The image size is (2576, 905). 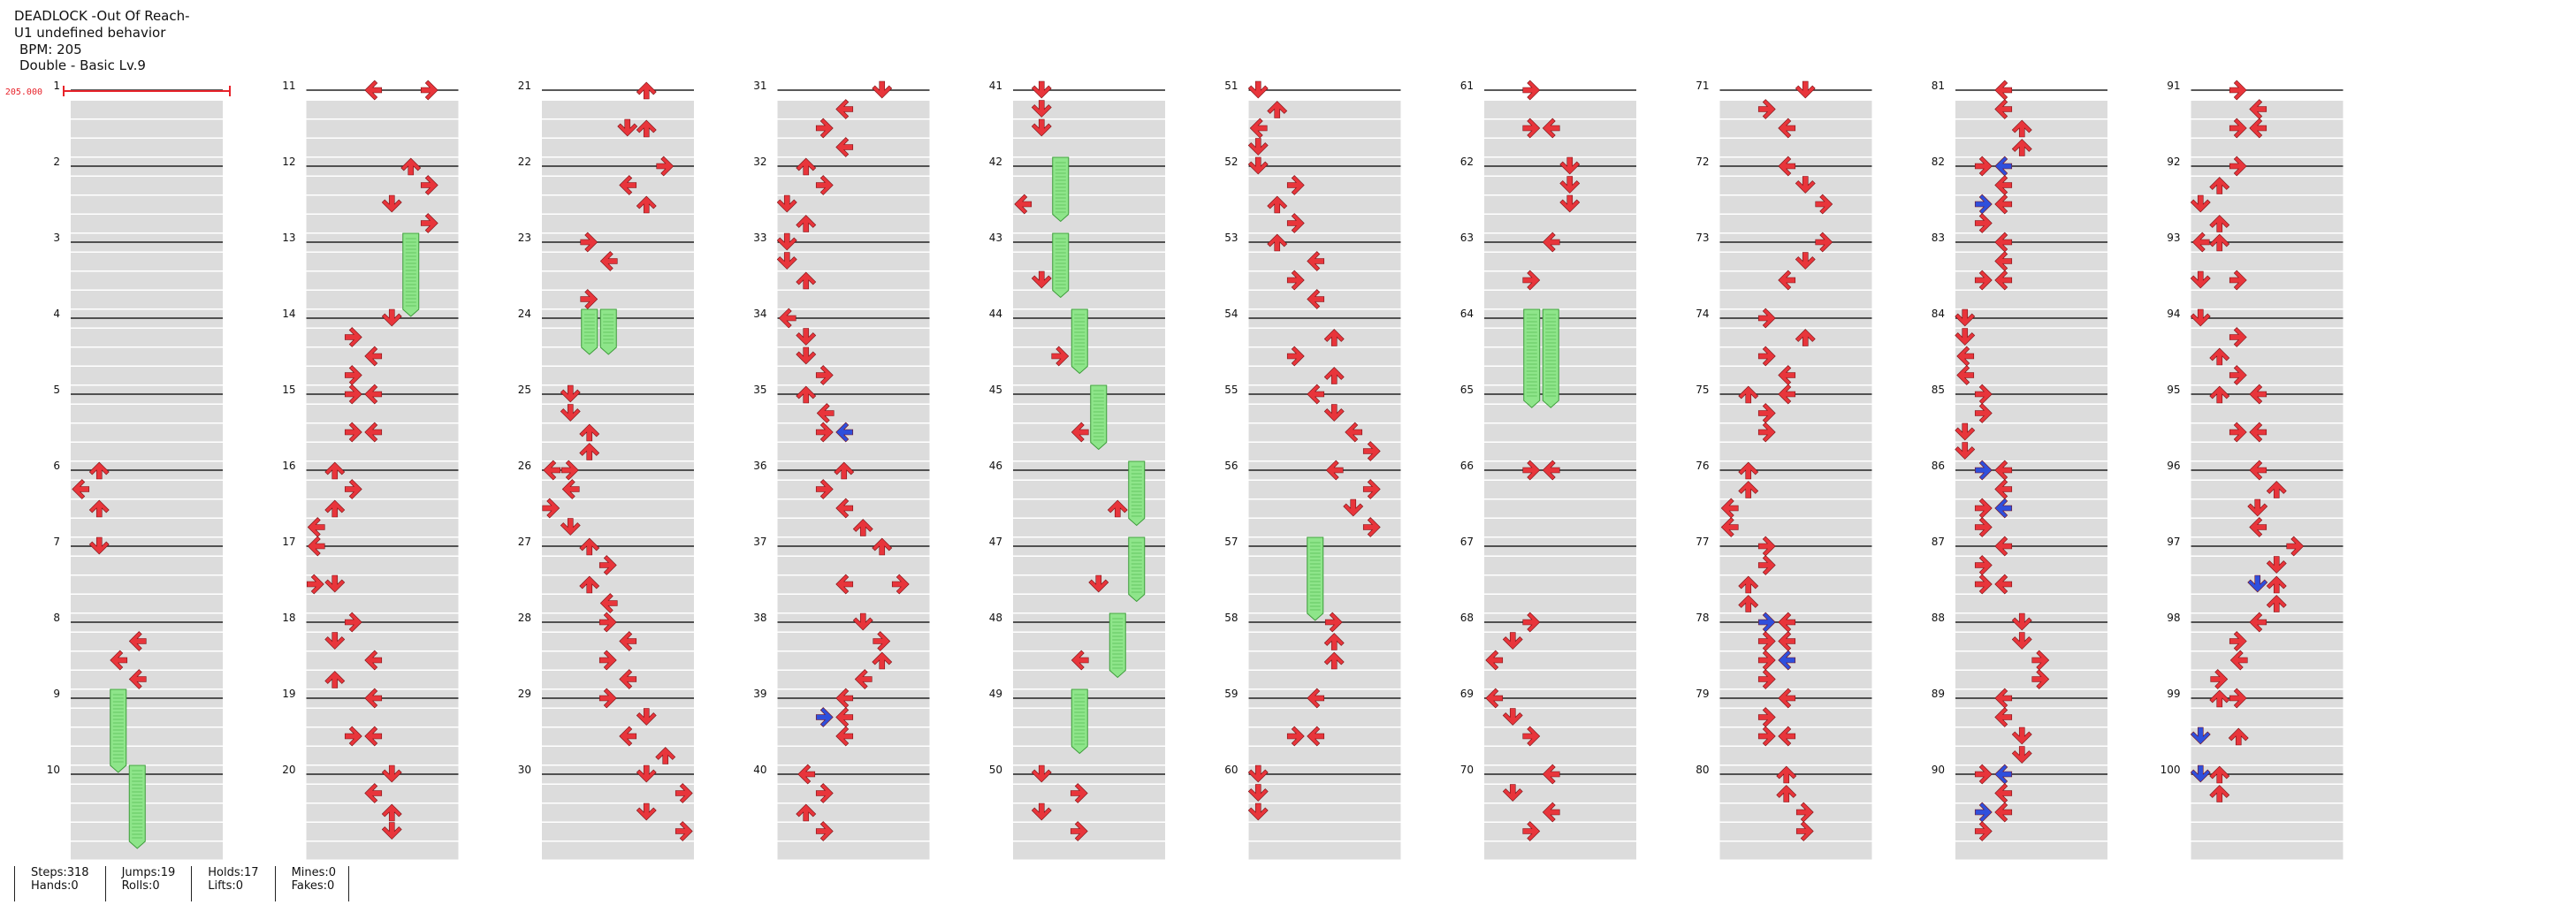 I want to click on measure-number: 74, so click(x=1702, y=314).